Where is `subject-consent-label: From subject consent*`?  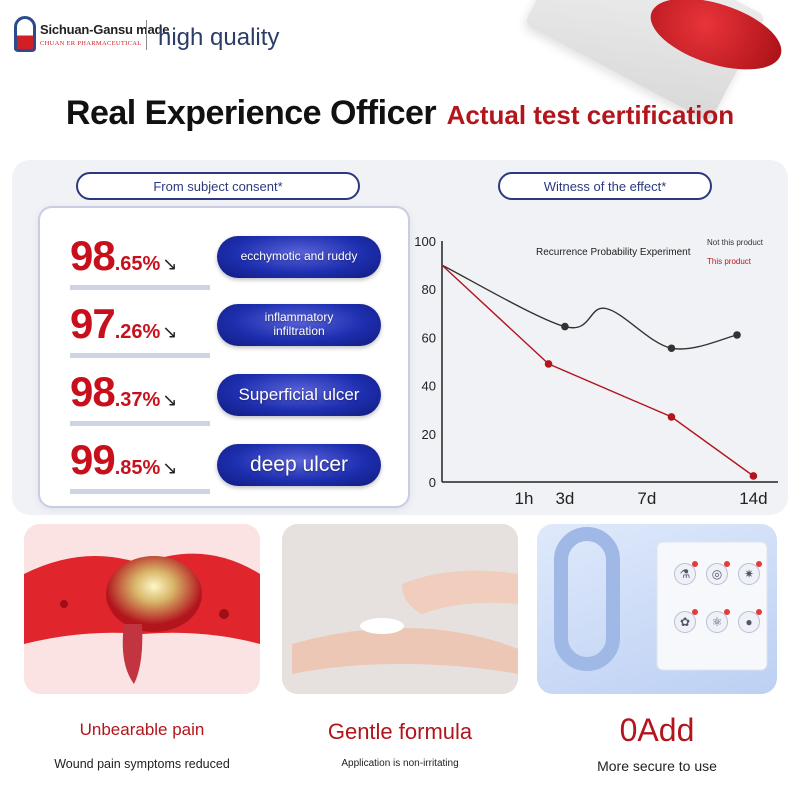
subject-consent-label: From subject consent* is located at coordinates (218, 186).